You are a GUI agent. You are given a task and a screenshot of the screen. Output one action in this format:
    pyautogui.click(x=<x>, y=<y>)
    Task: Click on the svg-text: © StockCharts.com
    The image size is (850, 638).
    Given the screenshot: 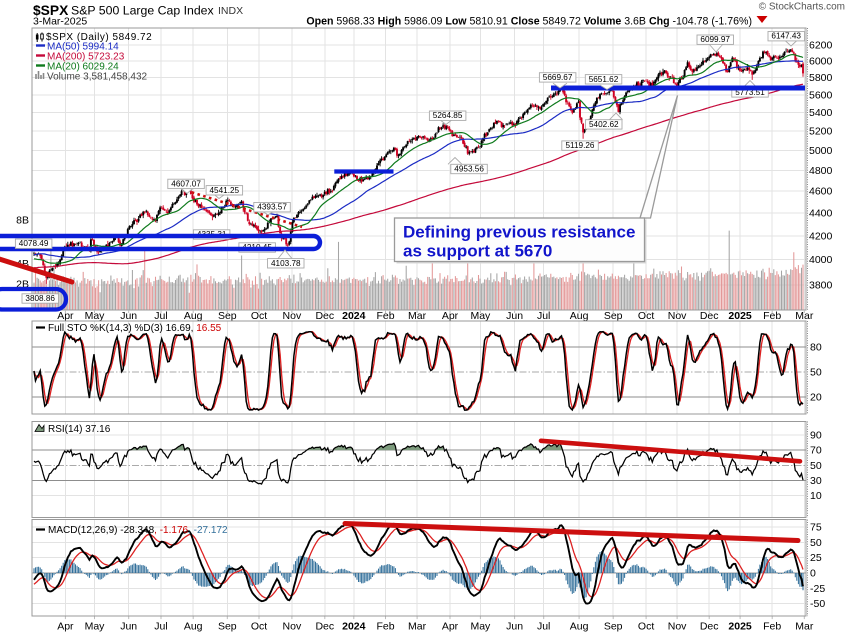 What is the action you would take?
    pyautogui.click(x=802, y=7)
    